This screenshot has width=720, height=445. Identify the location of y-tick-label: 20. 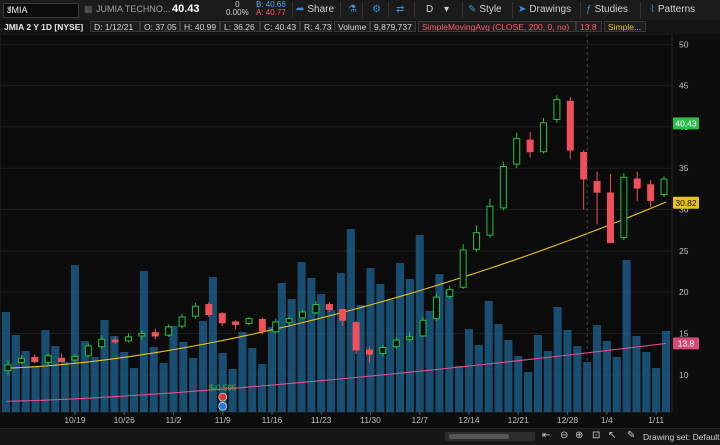
(684, 292).